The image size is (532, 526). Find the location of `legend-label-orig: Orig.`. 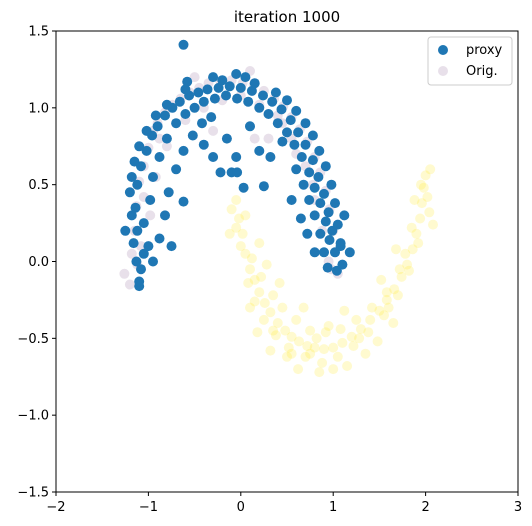

legend-label-orig: Orig. is located at coordinates (482, 71).